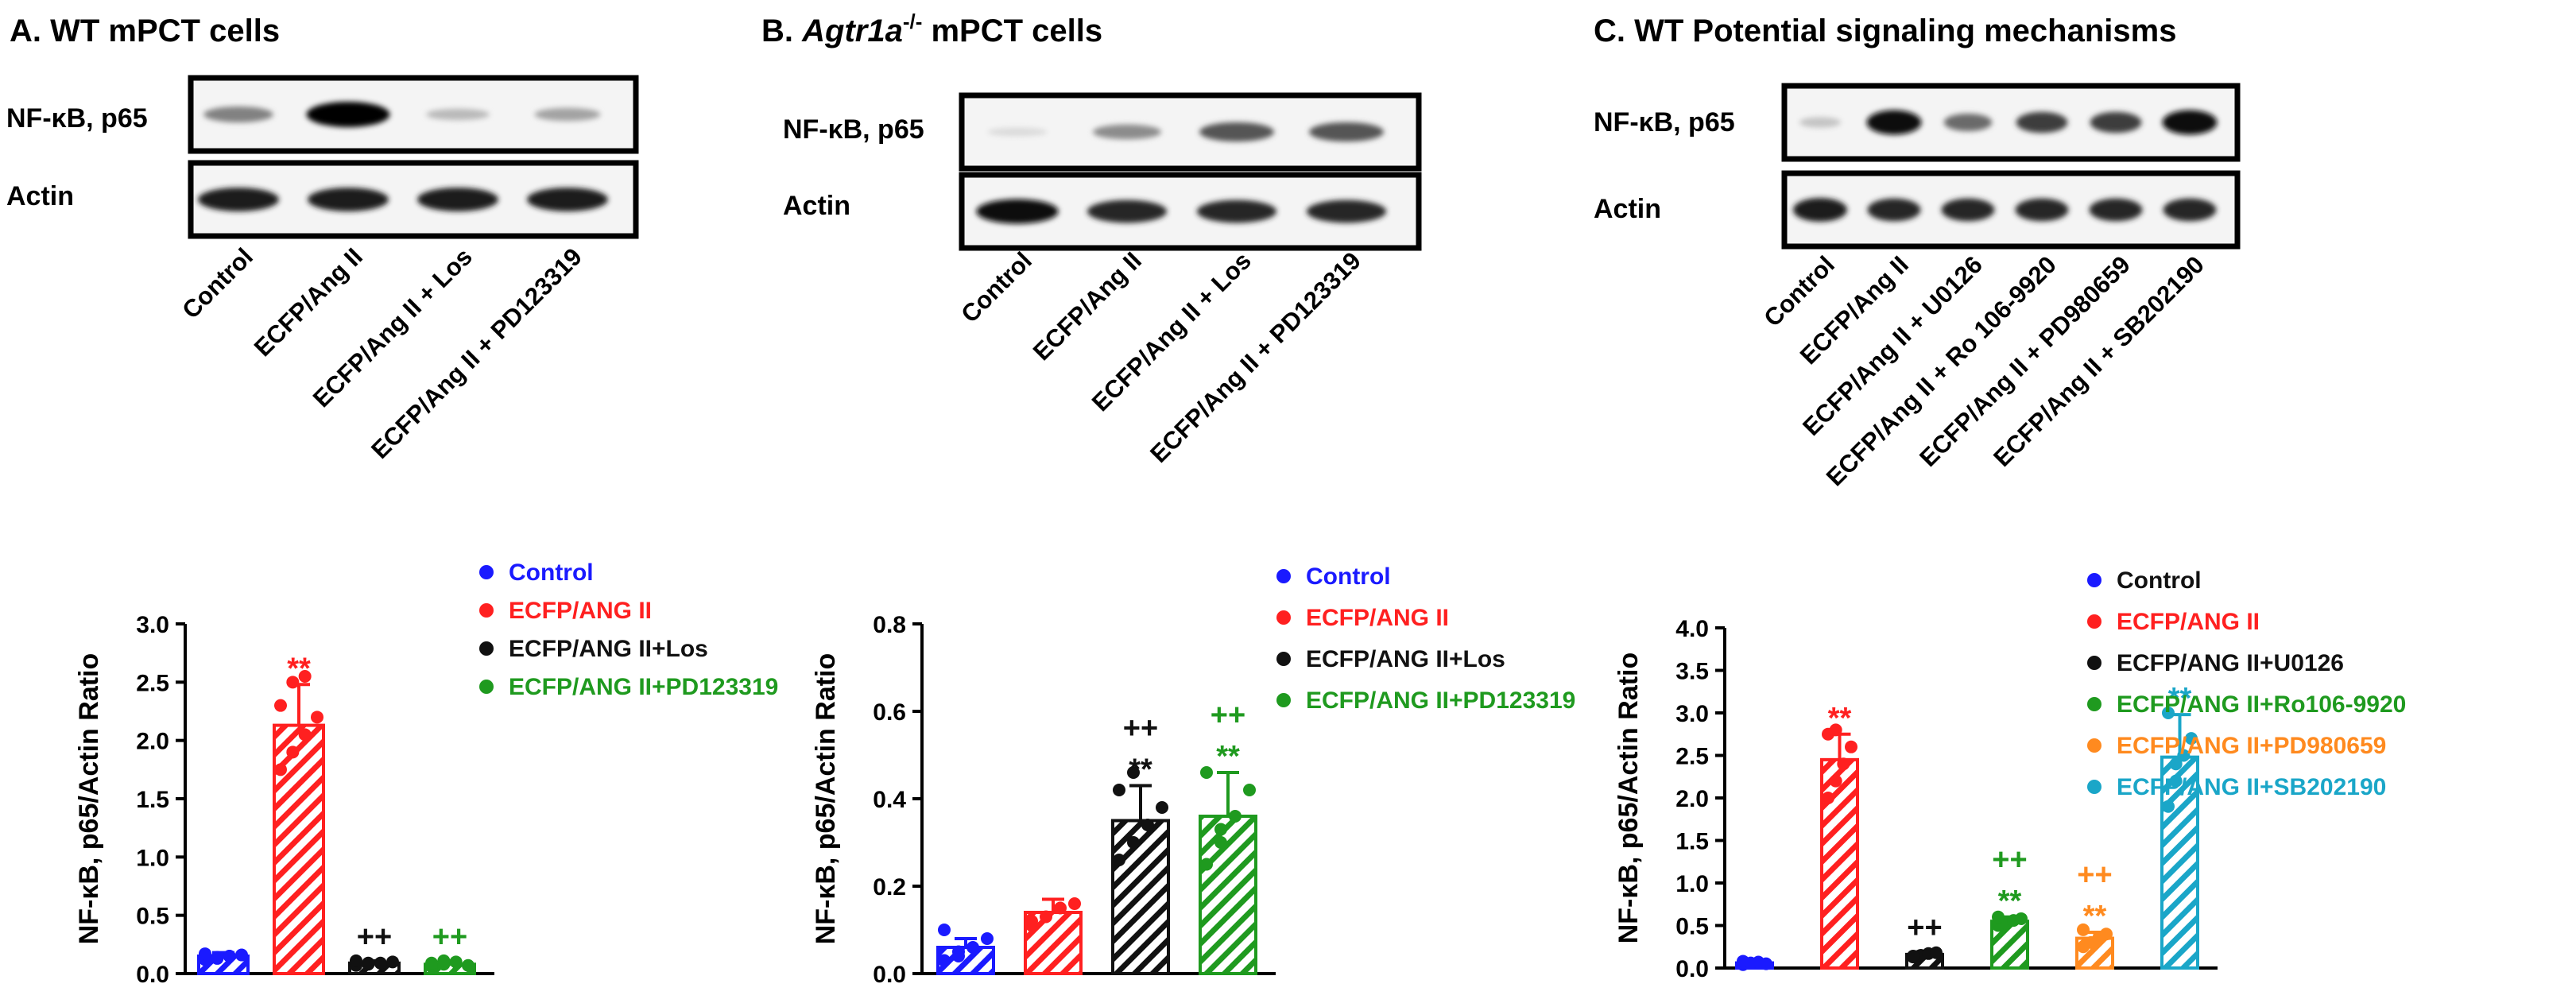  Describe the element at coordinates (1692, 672) in the screenshot. I see `y-tick-label: 3.5` at that location.